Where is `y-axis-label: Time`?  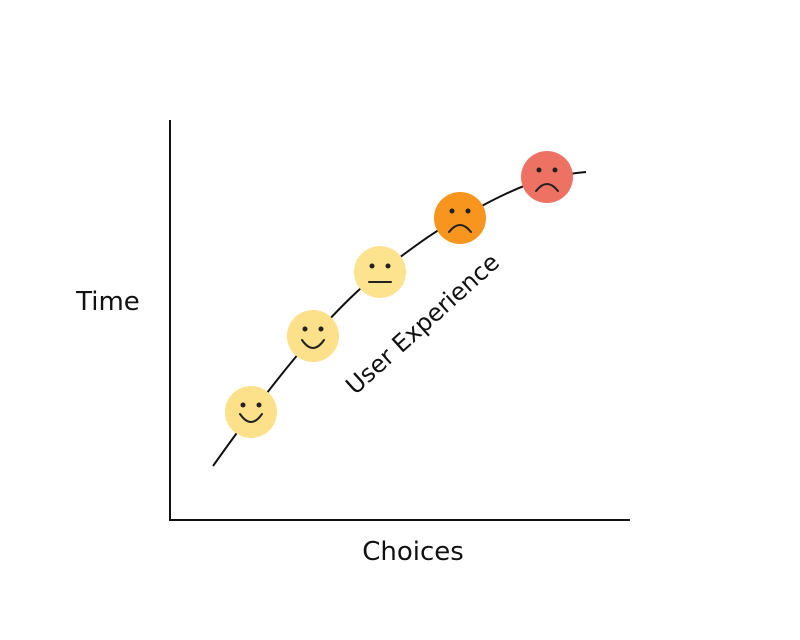 y-axis-label: Time is located at coordinates (107, 302).